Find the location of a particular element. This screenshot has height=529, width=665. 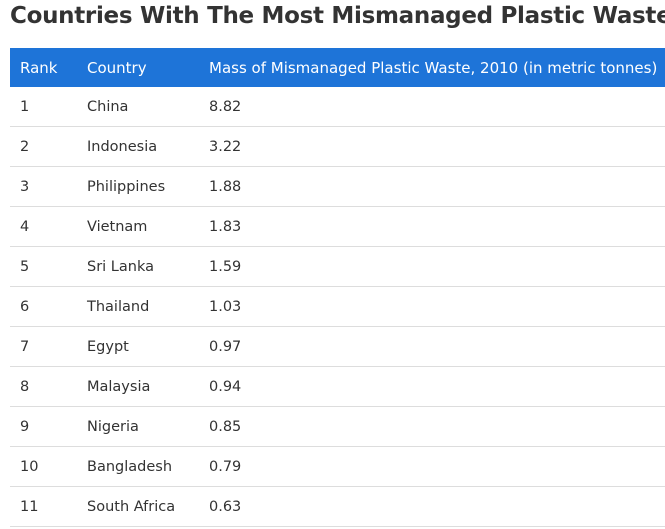

table-row: 5 Sri Lanka 1.59 is located at coordinates (337, 266).